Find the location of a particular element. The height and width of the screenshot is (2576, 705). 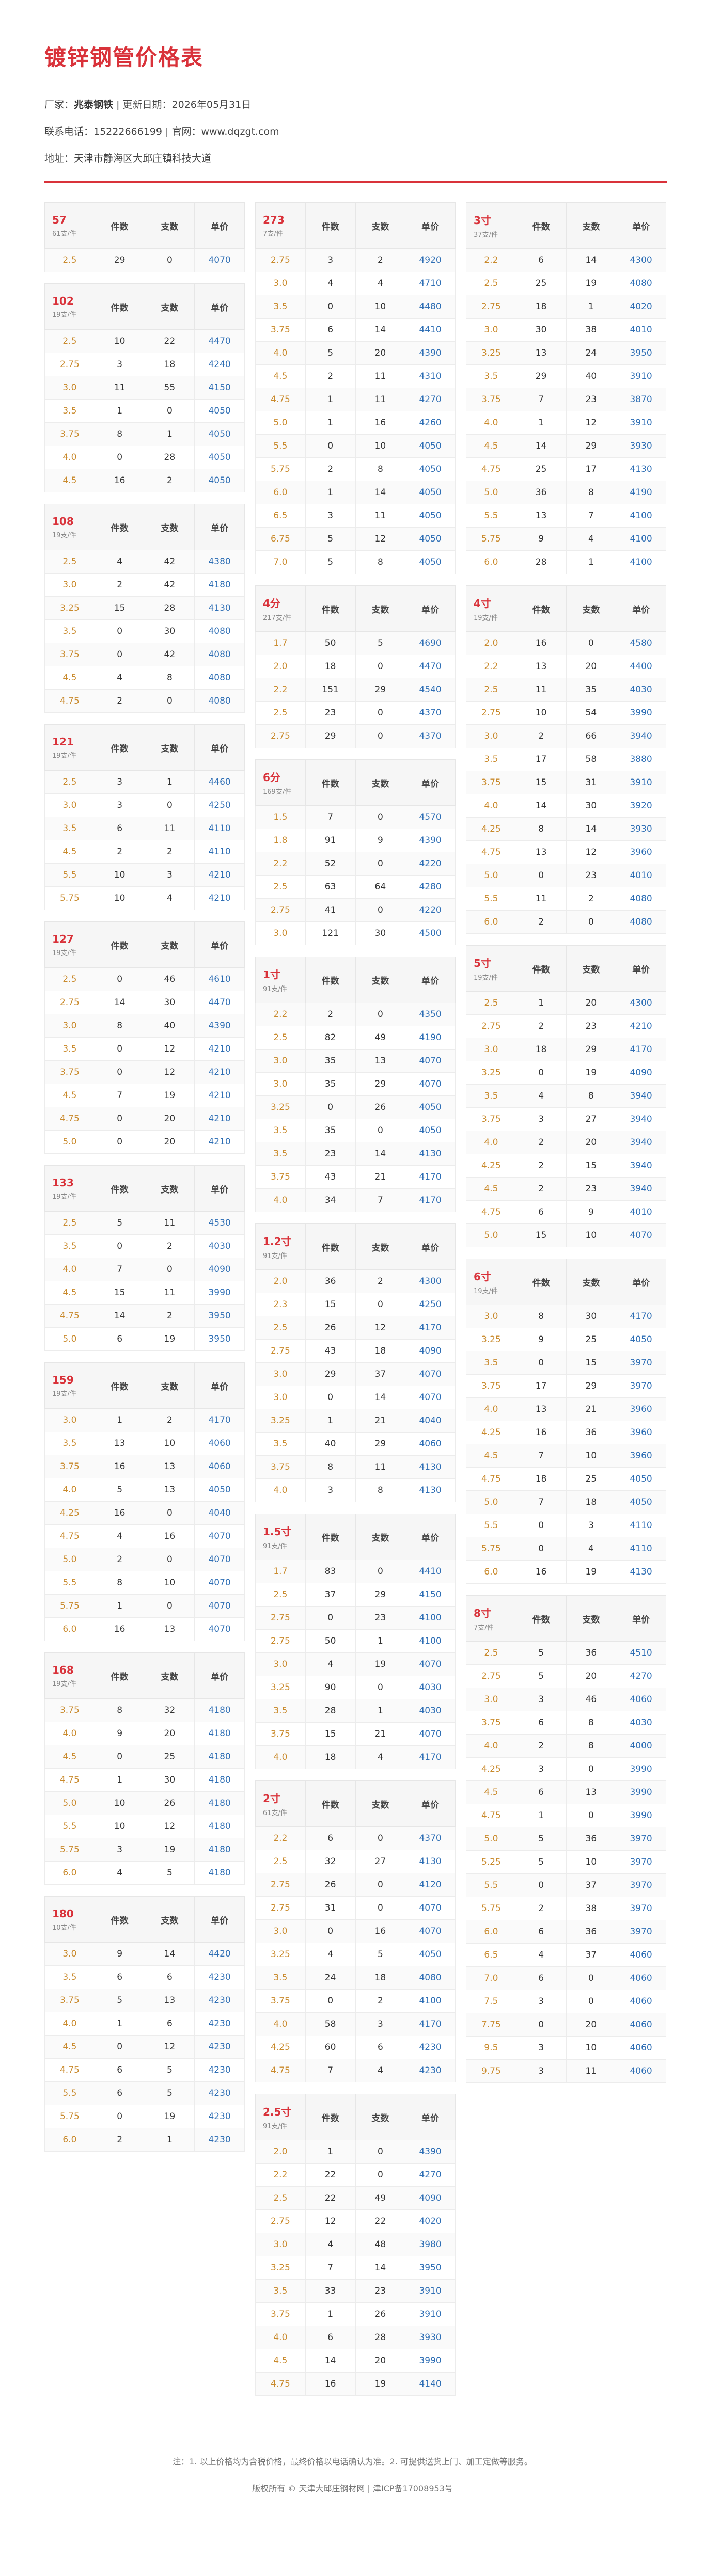

price-cell: 4530 is located at coordinates (220, 1223).